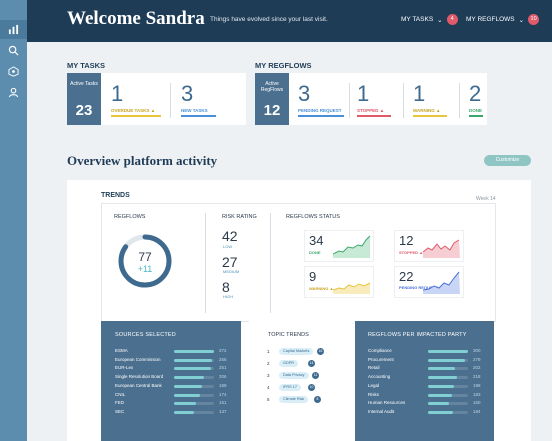  I want to click on status-warning-value: 9, so click(313, 276).